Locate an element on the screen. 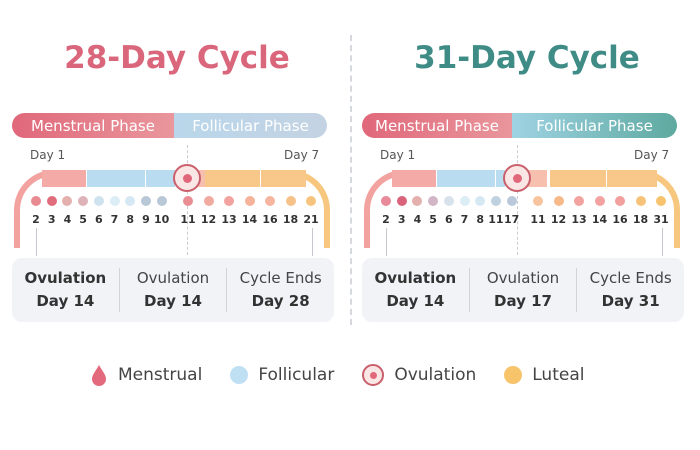 The image size is (700, 450). info-cell: Ovulation Day 17 is located at coordinates (524, 290).